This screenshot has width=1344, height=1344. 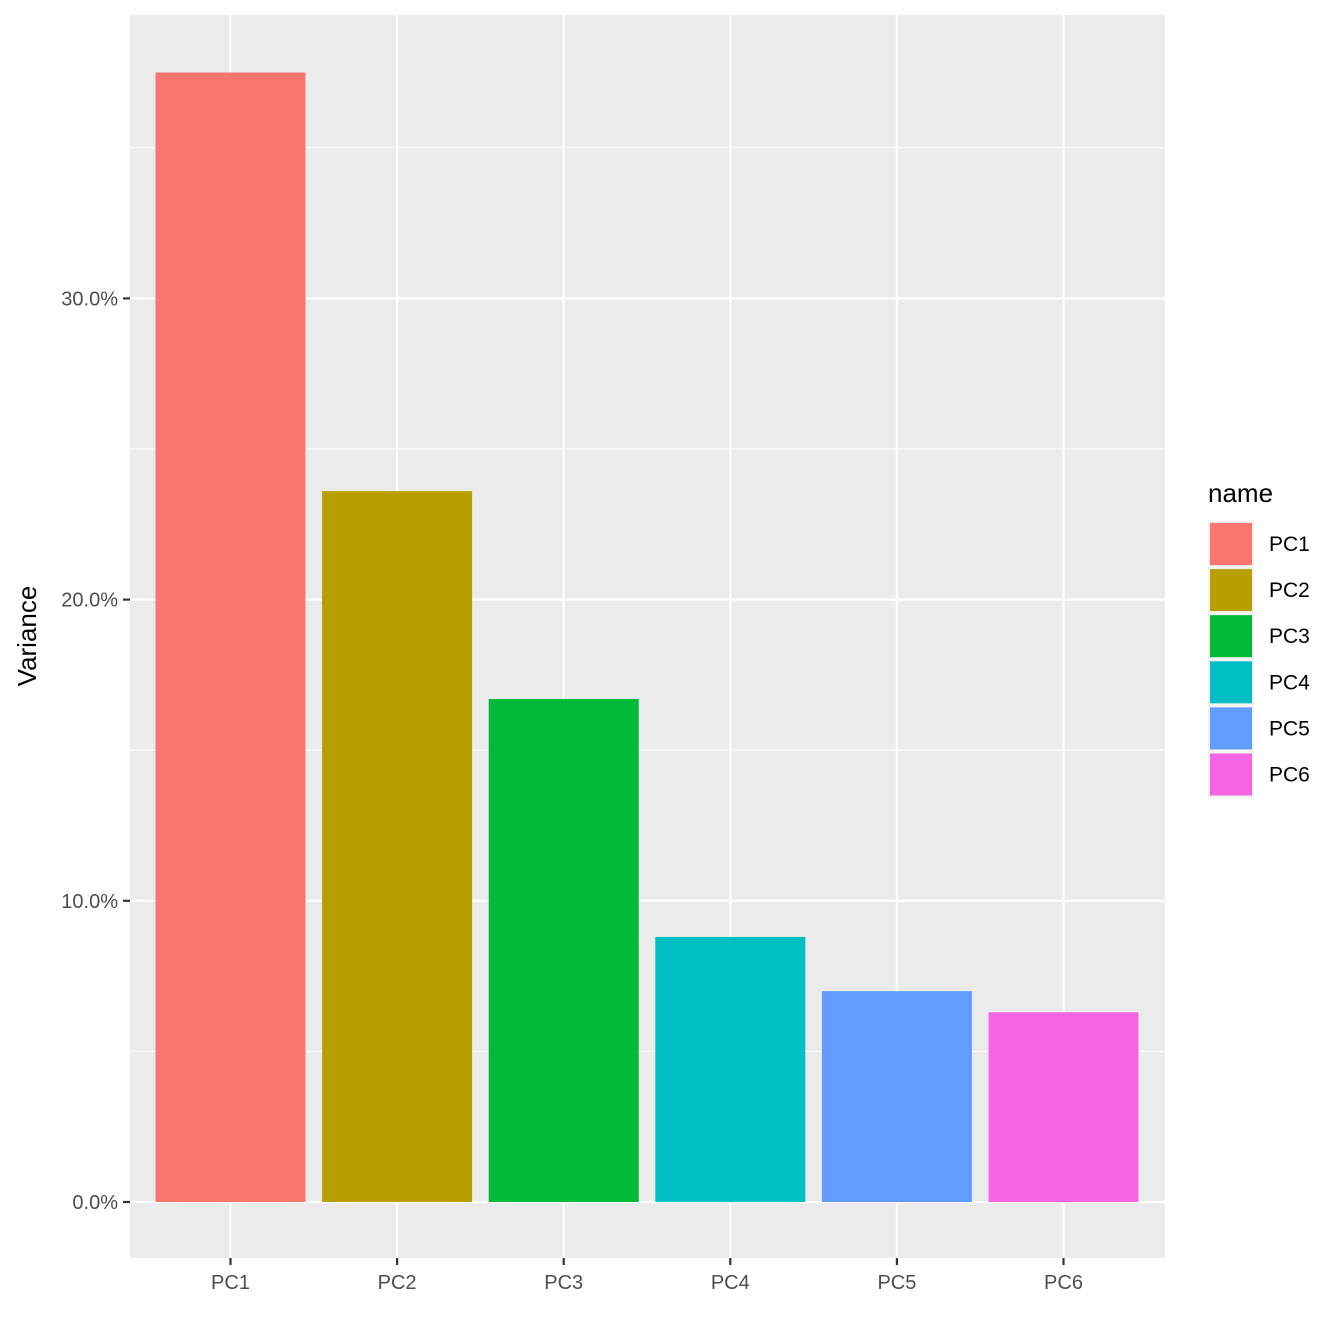 I want to click on x-tick-label: PC3, so click(x=563, y=1283).